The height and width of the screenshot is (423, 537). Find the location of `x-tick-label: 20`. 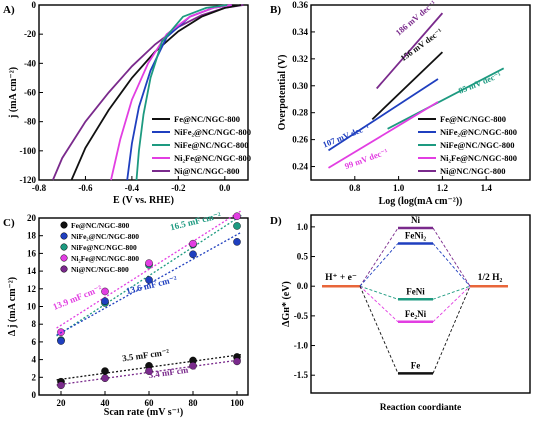

x-tick-label: 20 is located at coordinates (62, 403).